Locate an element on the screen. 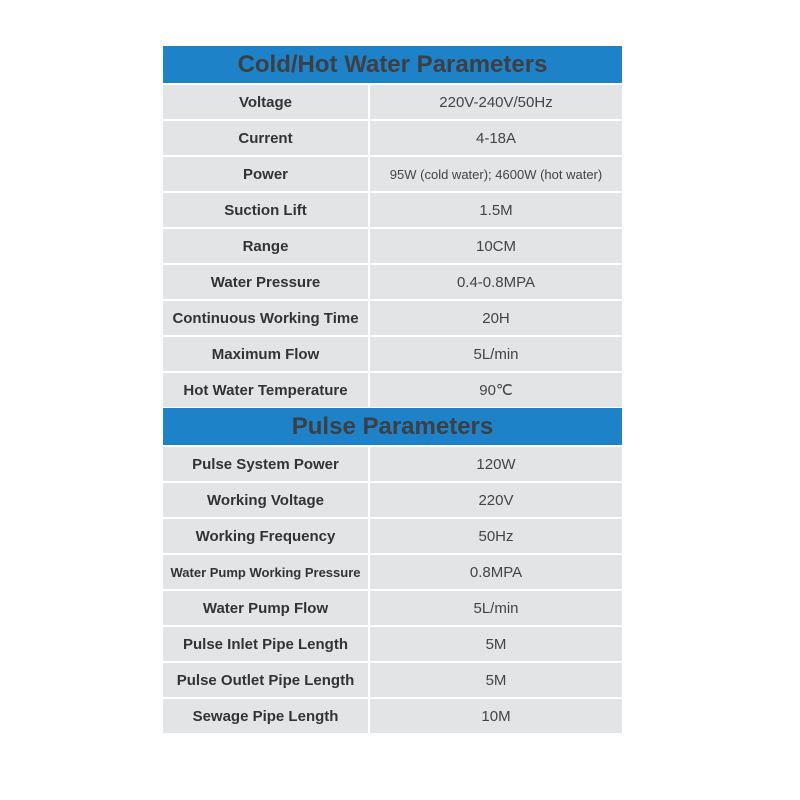 The width and height of the screenshot is (800, 800). param-label: Sewage Pipe Length is located at coordinates (265, 716).